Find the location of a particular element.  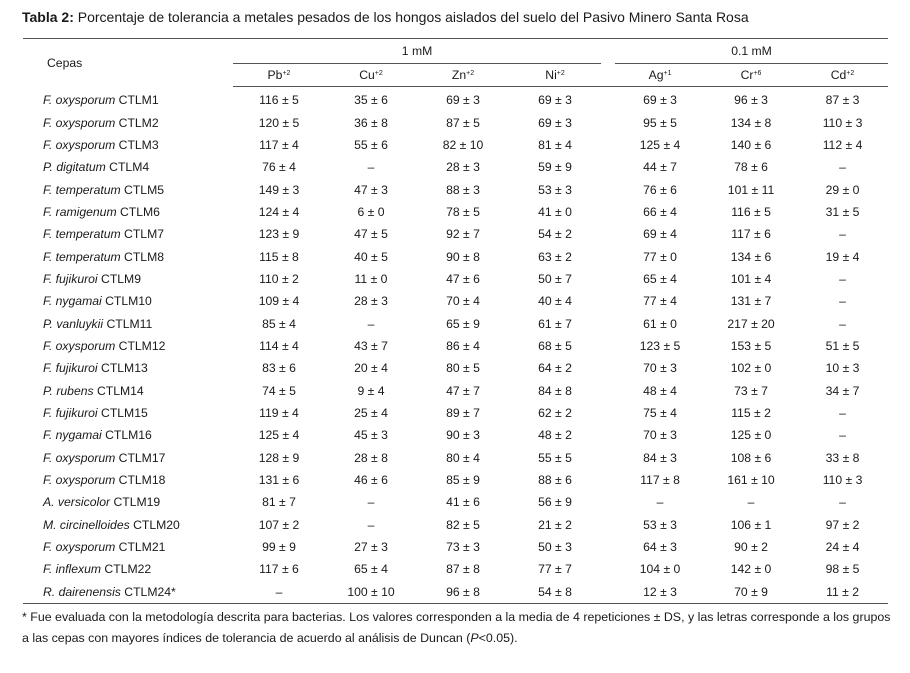

tolerance-value: 101 ± 4 is located at coordinates (751, 278).